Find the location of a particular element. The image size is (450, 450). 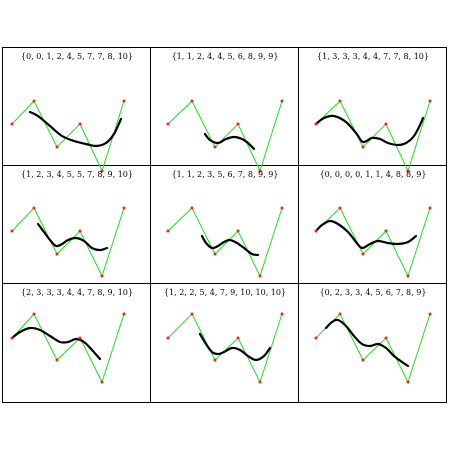

panel-3: {1, 3, 3, 3, 4, 4, 7, 7, 8, 10} is located at coordinates (373, 112).